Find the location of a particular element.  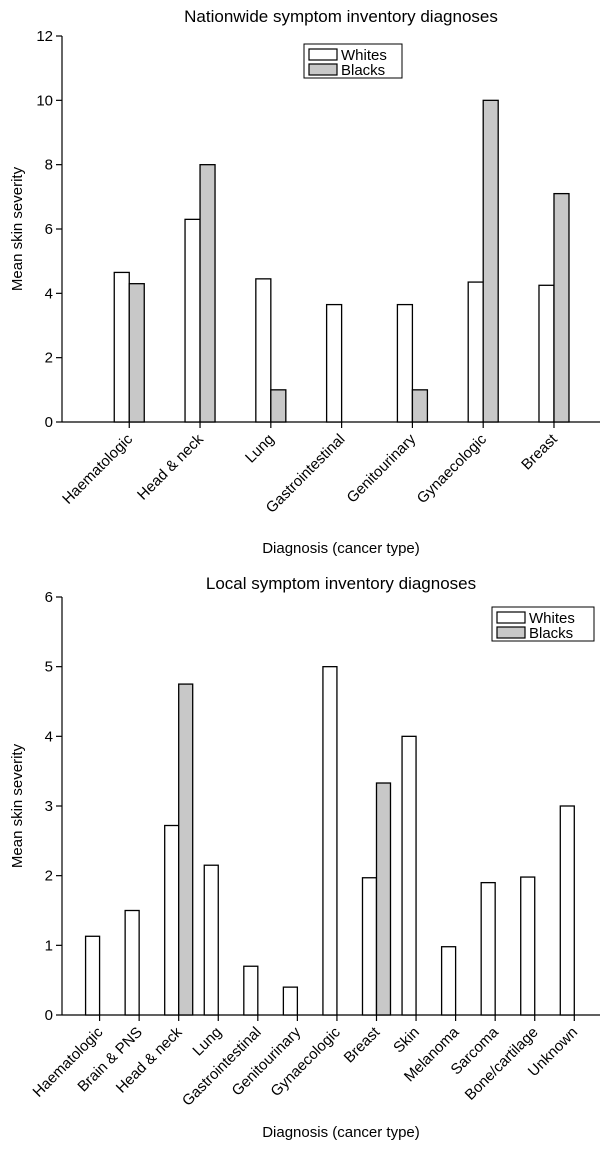

nationwide-y-tick-label: 4 is located at coordinates (49, 293).